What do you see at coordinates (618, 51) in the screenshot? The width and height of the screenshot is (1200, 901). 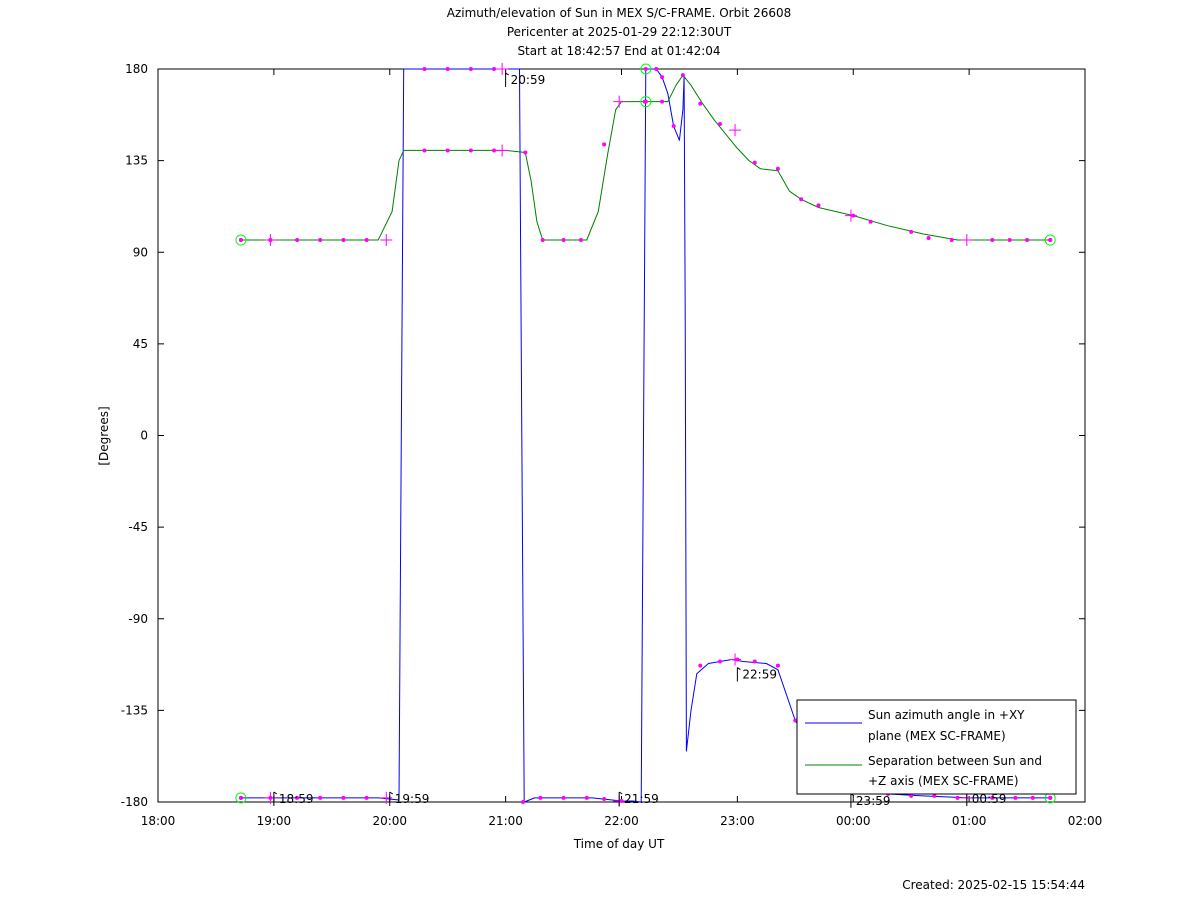 I see `chart-subtitle-range: Start at 18:42:57 End at 01:42:04` at bounding box center [618, 51].